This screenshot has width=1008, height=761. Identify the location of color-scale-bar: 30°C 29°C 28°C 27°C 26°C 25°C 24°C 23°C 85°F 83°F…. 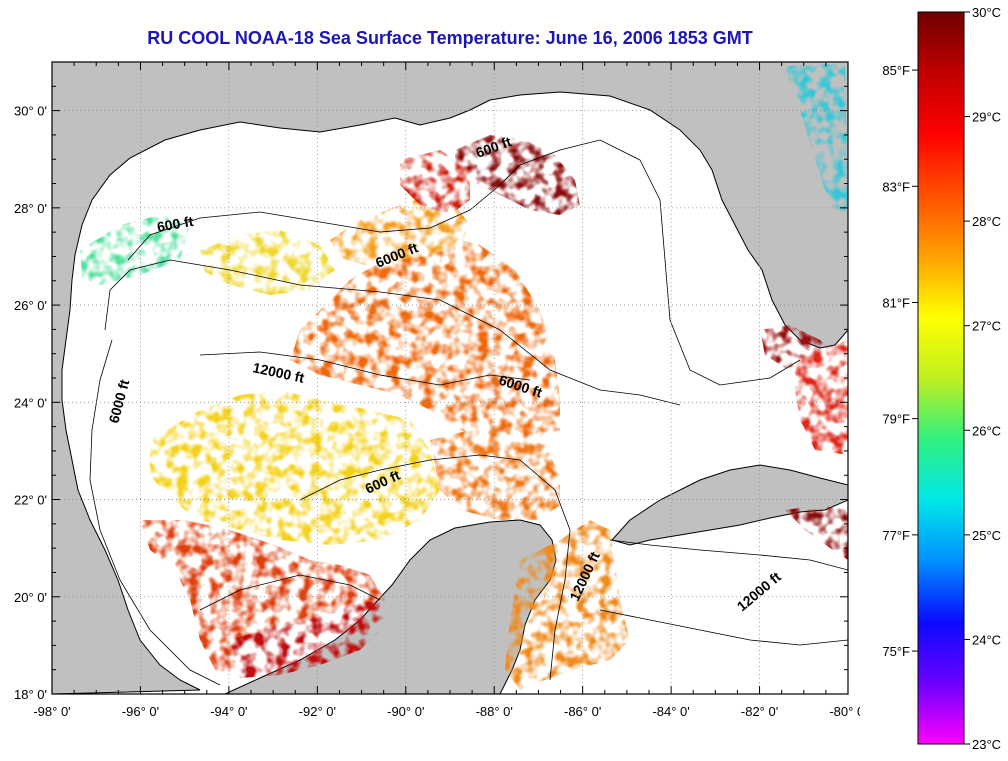
(941, 383).